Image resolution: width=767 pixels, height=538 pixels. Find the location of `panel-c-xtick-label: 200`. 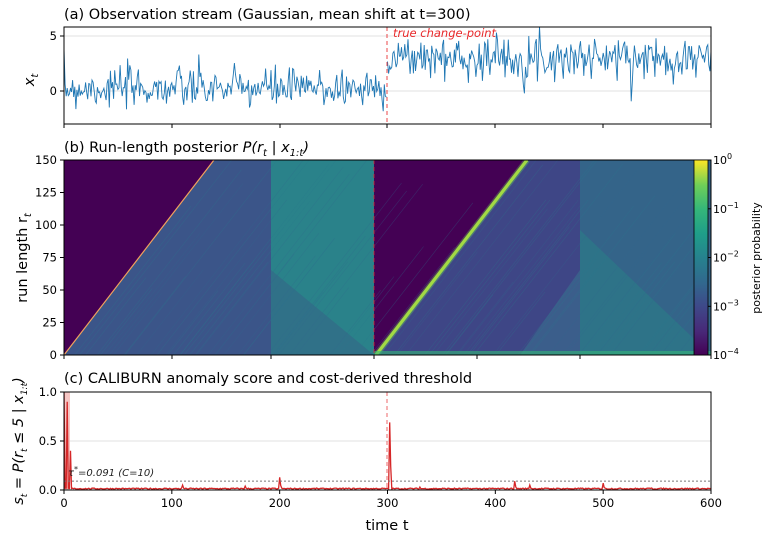

panel-c-xtick-label: 200 is located at coordinates (280, 503).